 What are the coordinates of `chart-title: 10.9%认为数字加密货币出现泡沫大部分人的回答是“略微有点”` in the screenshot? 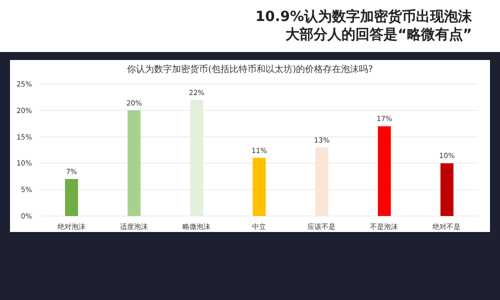 It's located at (363, 26).